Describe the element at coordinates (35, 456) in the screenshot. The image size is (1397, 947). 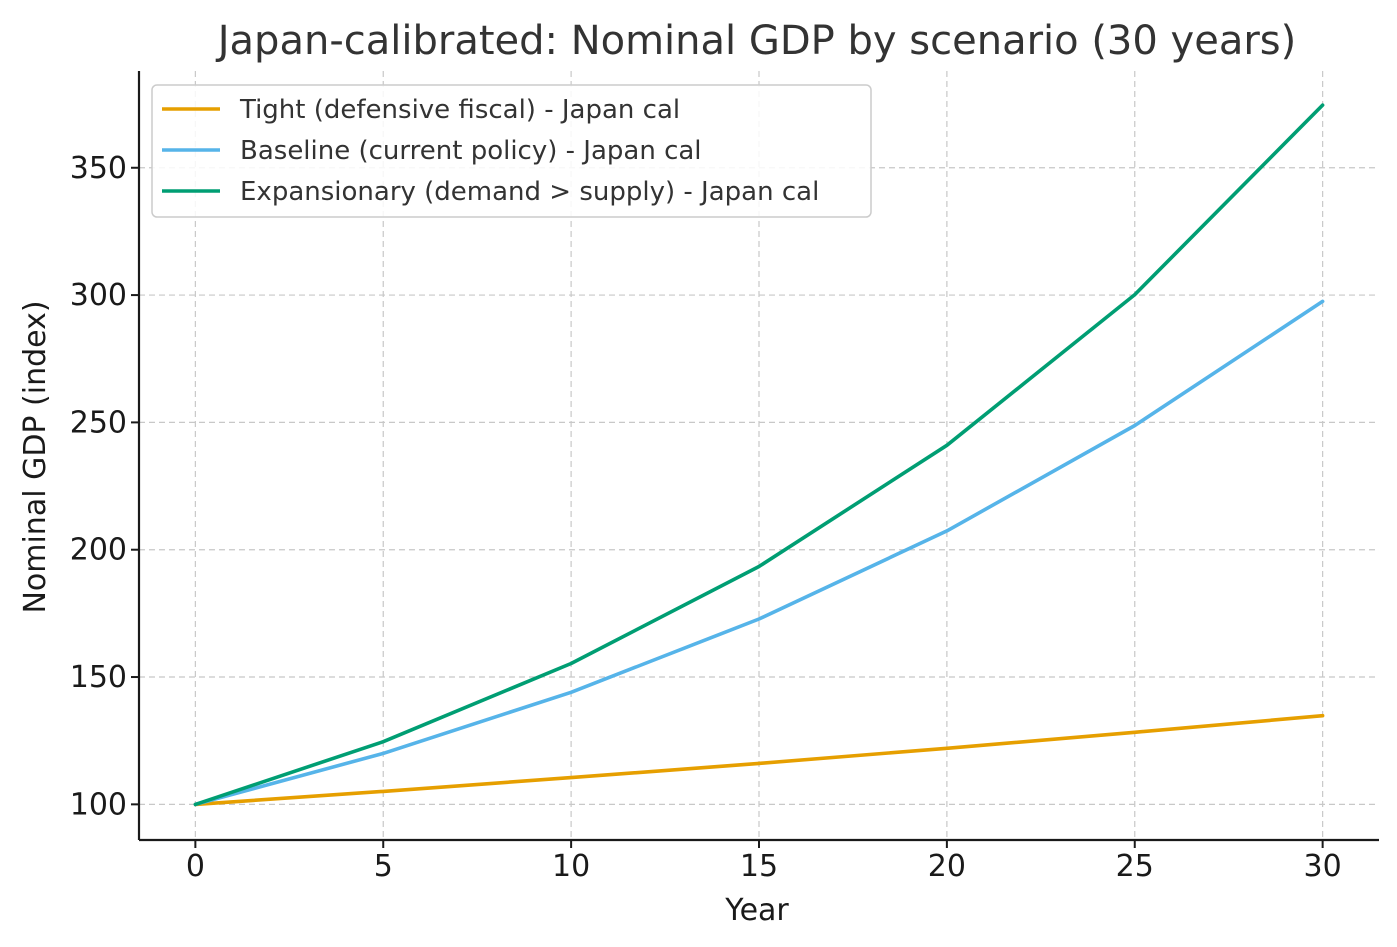
I see `y-axis-label: Nominal GDP (index)` at that location.